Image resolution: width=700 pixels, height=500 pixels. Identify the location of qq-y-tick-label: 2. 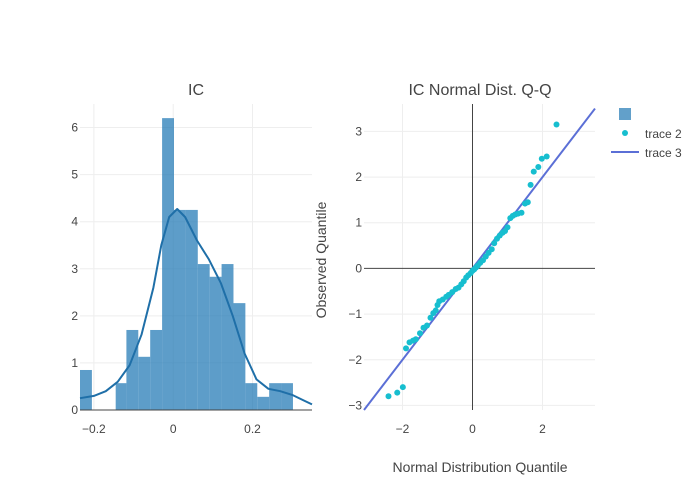
(358, 177).